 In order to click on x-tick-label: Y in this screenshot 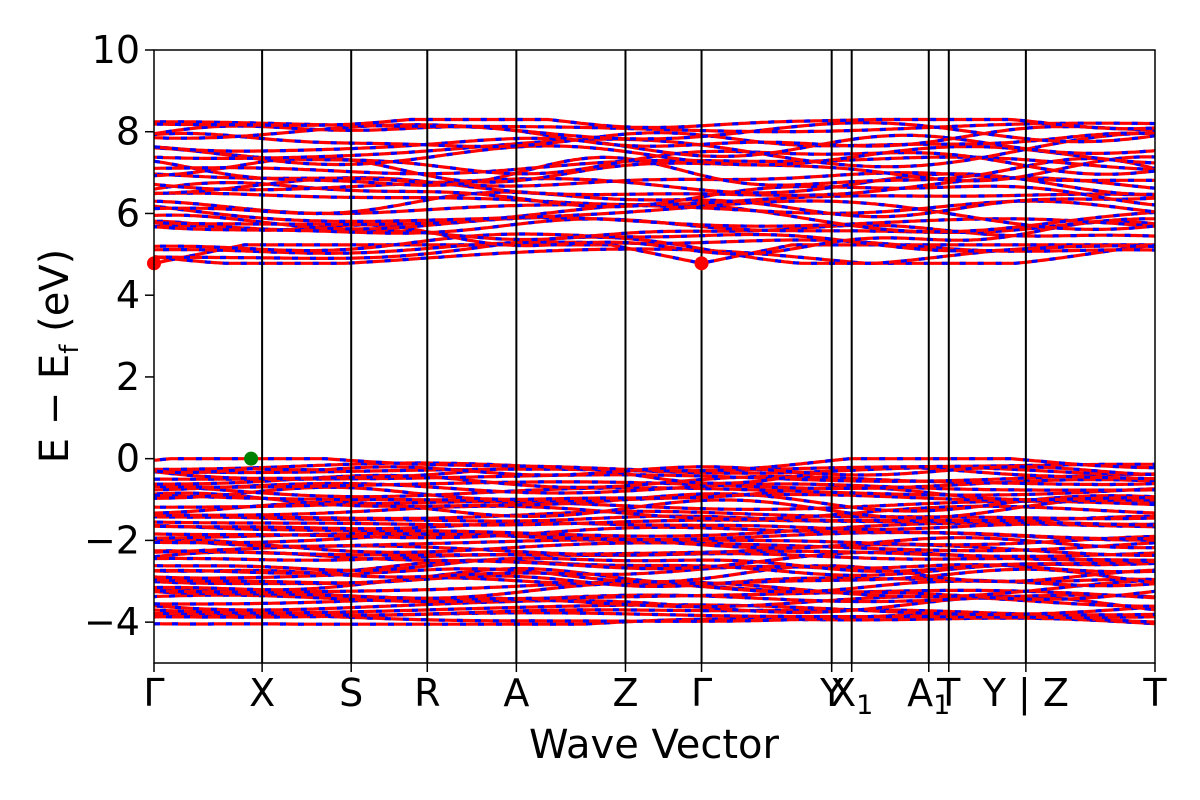, I will do `click(831, 693)`.